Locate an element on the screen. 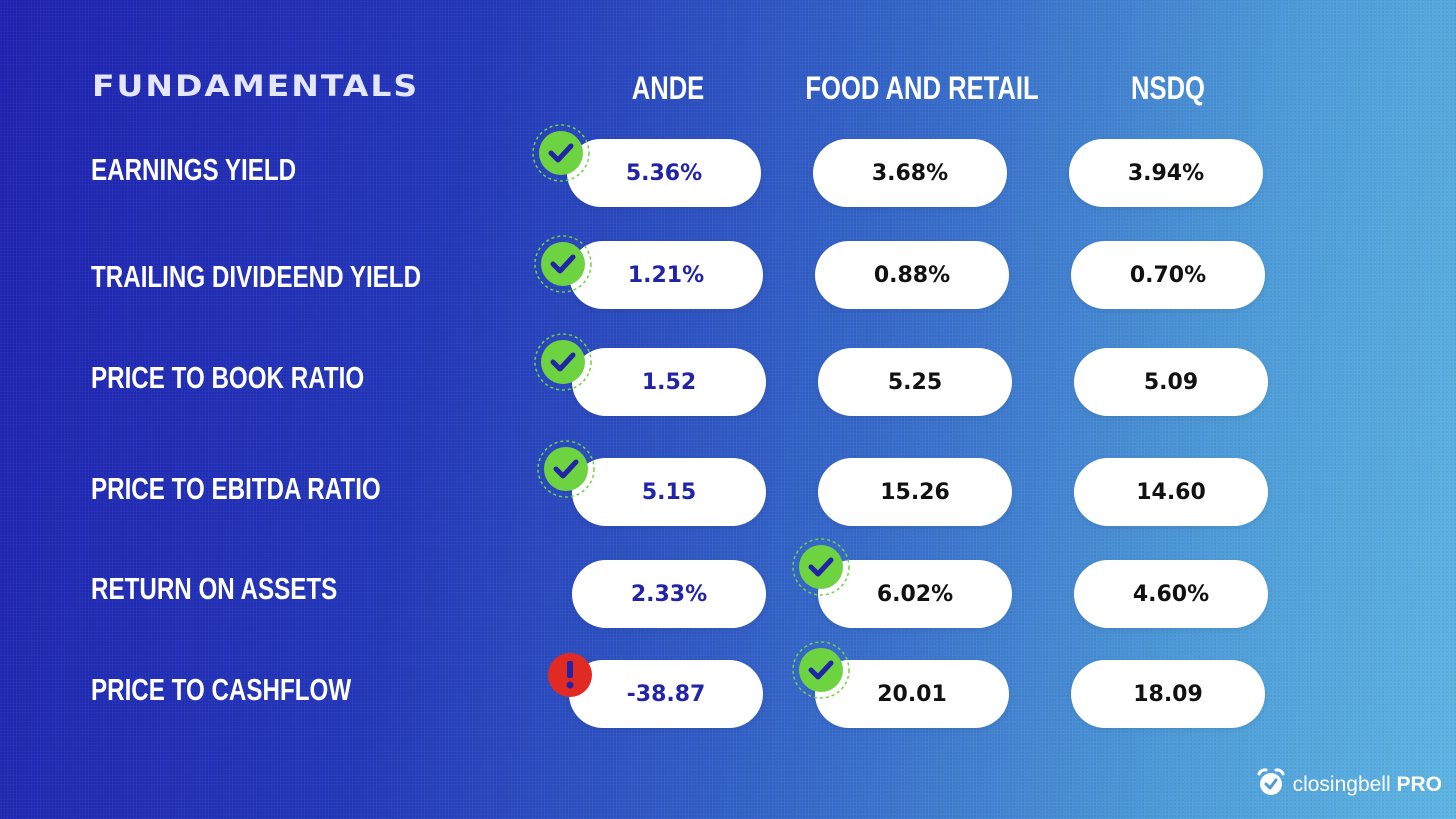 This screenshot has width=1456, height=819. column-header-ande: ANDE is located at coordinates (668, 87).